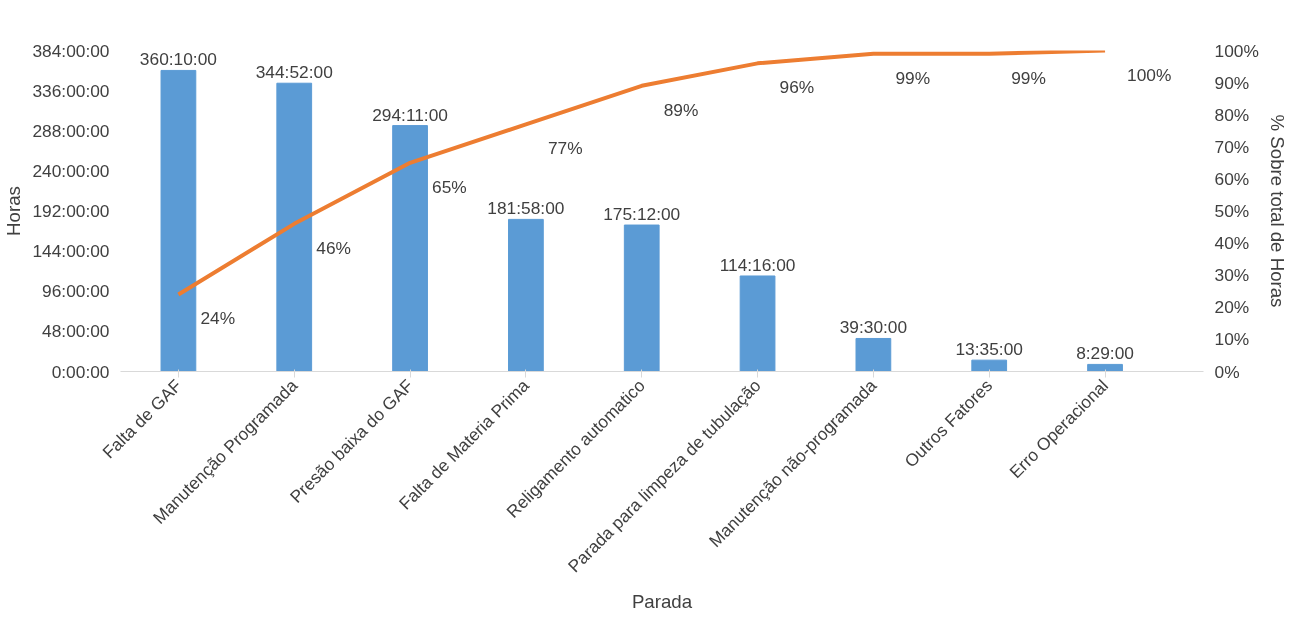  I want to click on data-label: 13:35:00, so click(989, 349).